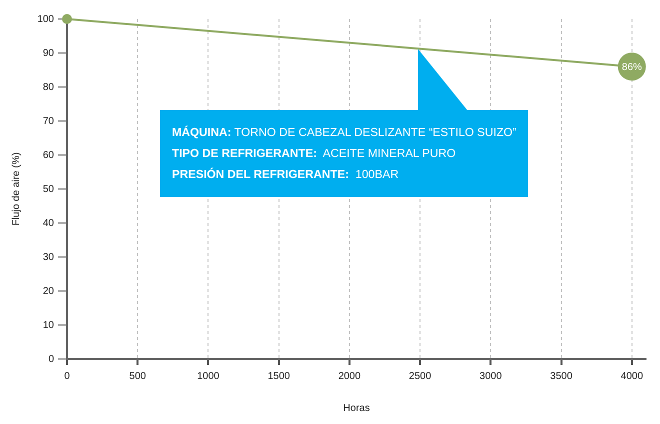 This screenshot has height=424, width=660. Describe the element at coordinates (48, 155) in the screenshot. I see `y-tick-label: 60` at that location.